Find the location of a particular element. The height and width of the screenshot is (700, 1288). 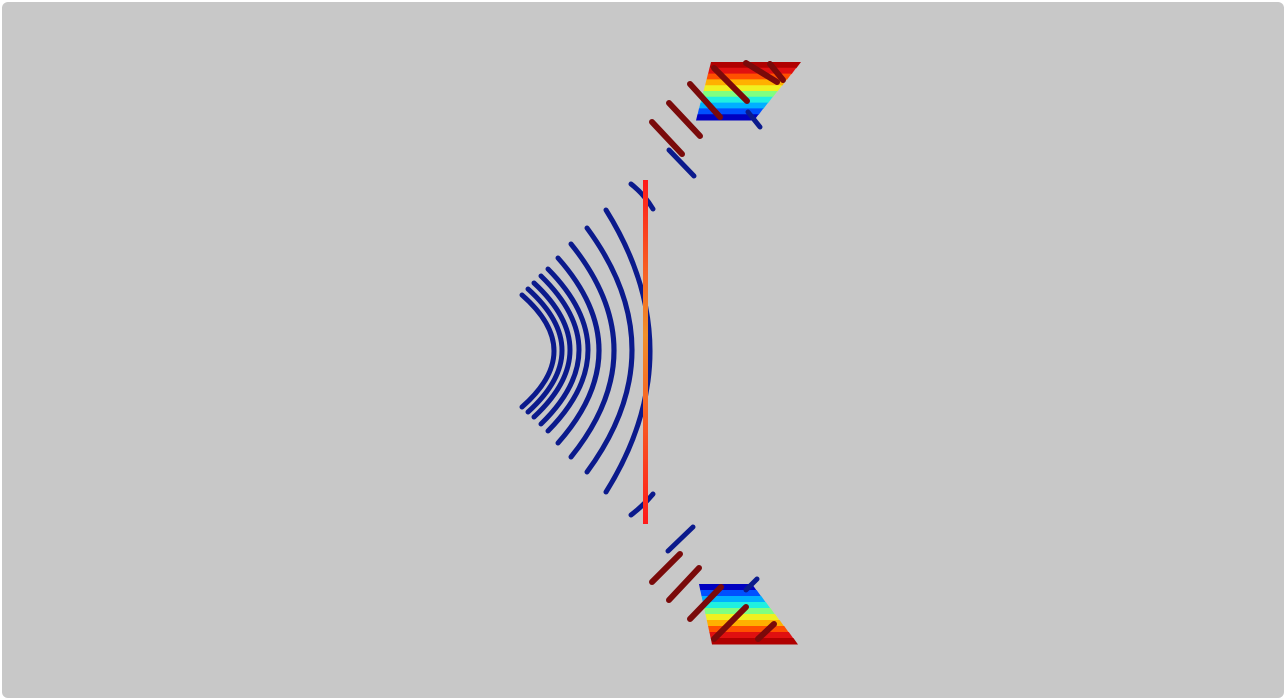

top-prism is located at coordinates (725, 108).